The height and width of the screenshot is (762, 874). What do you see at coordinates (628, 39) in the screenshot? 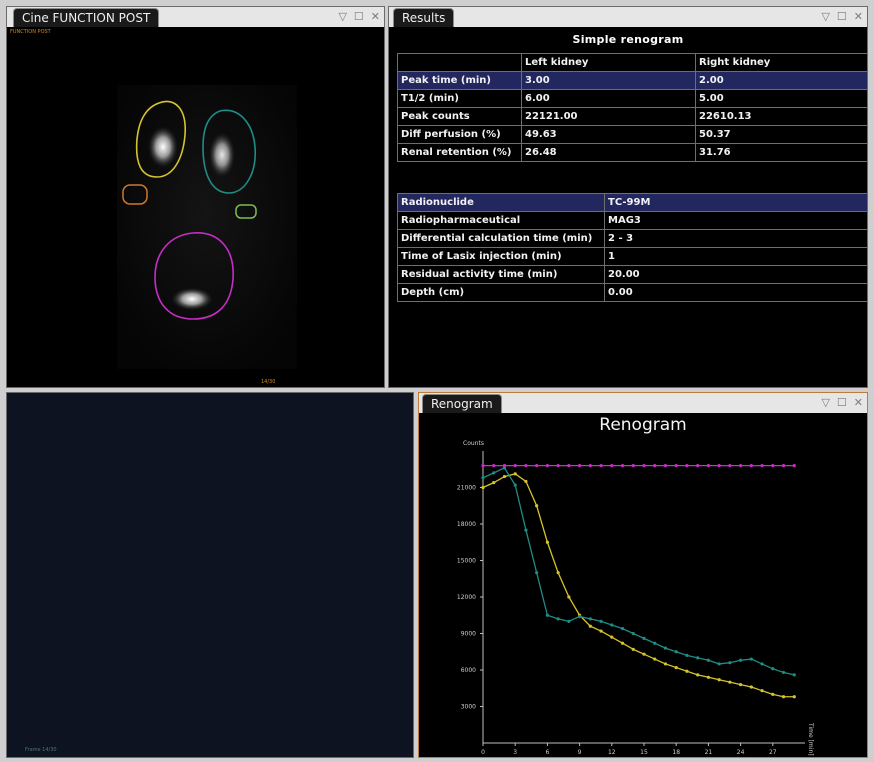
I see `results-title: Simple renogram` at bounding box center [628, 39].